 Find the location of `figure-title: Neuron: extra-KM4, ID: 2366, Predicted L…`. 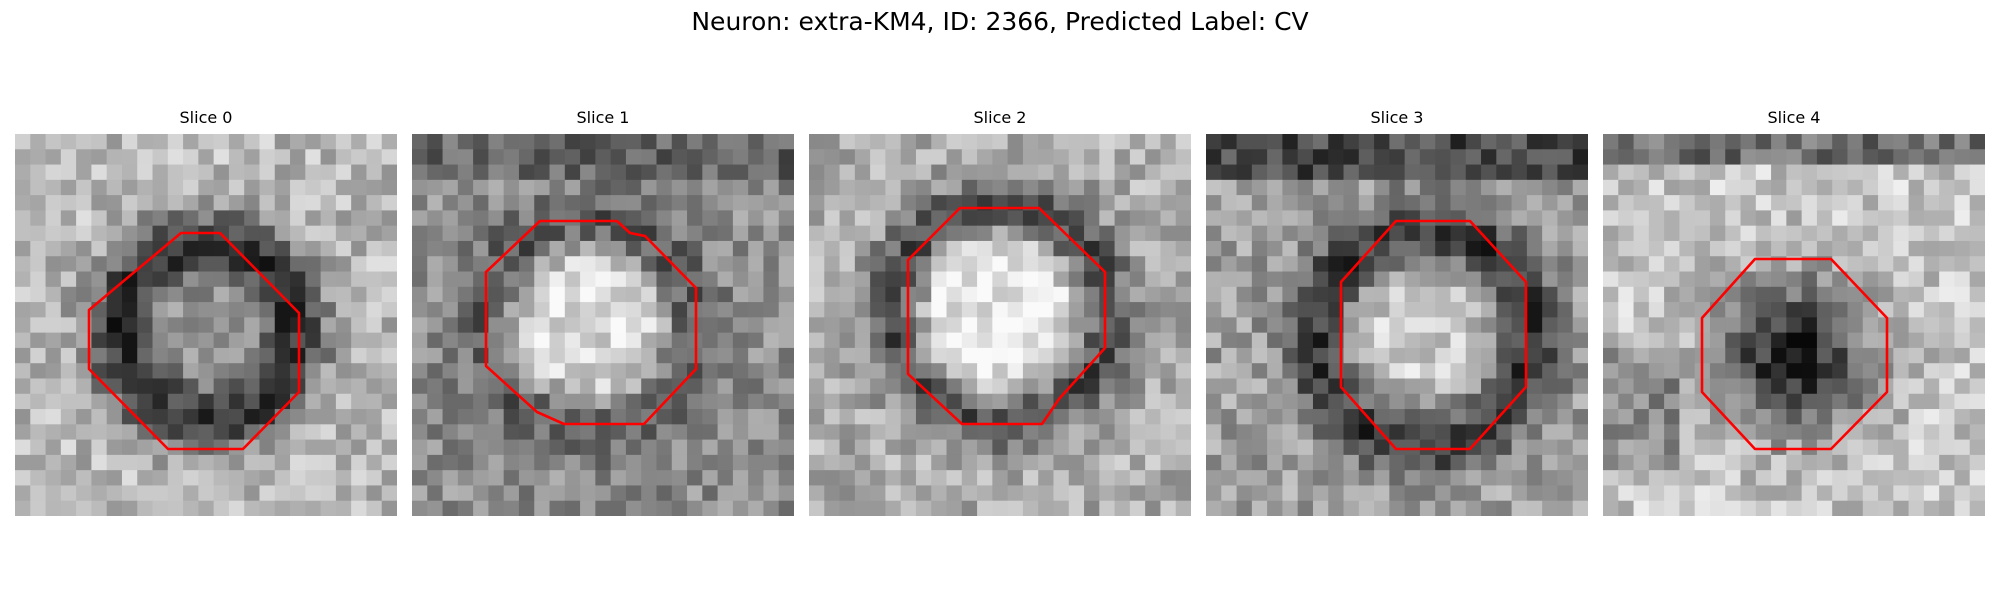

figure-title: Neuron: extra-KM4, ID: 2366, Predicted L… is located at coordinates (1000, 21).